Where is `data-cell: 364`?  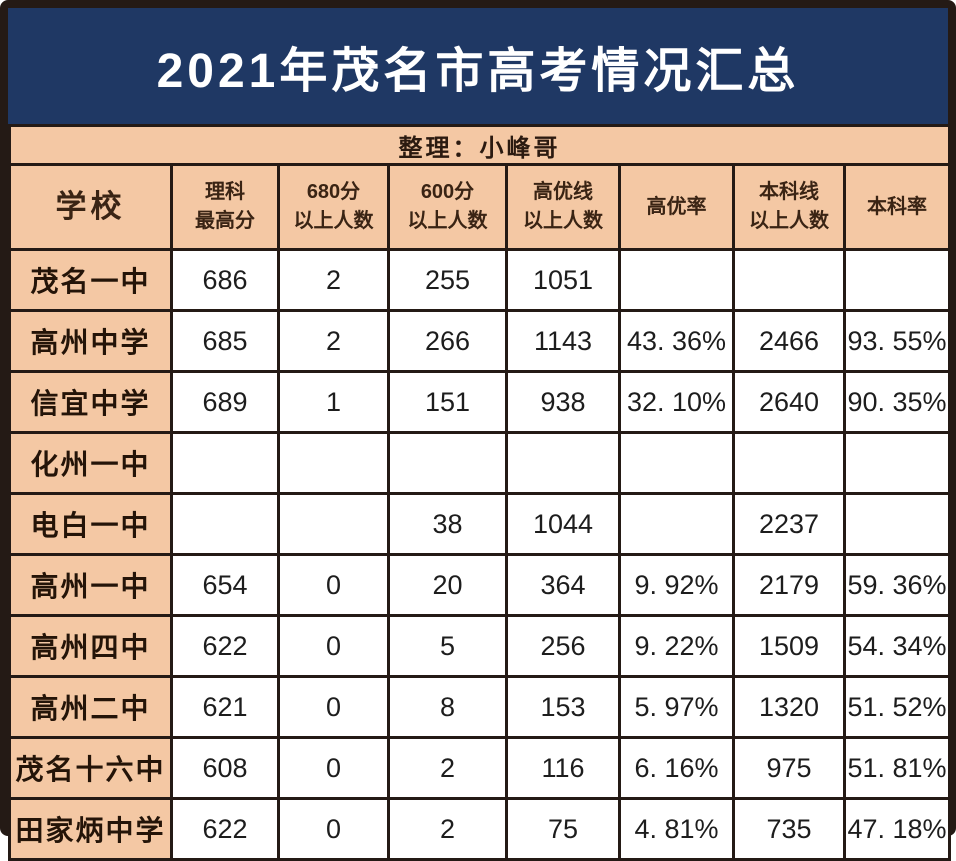
data-cell: 364 is located at coordinates (563, 585).